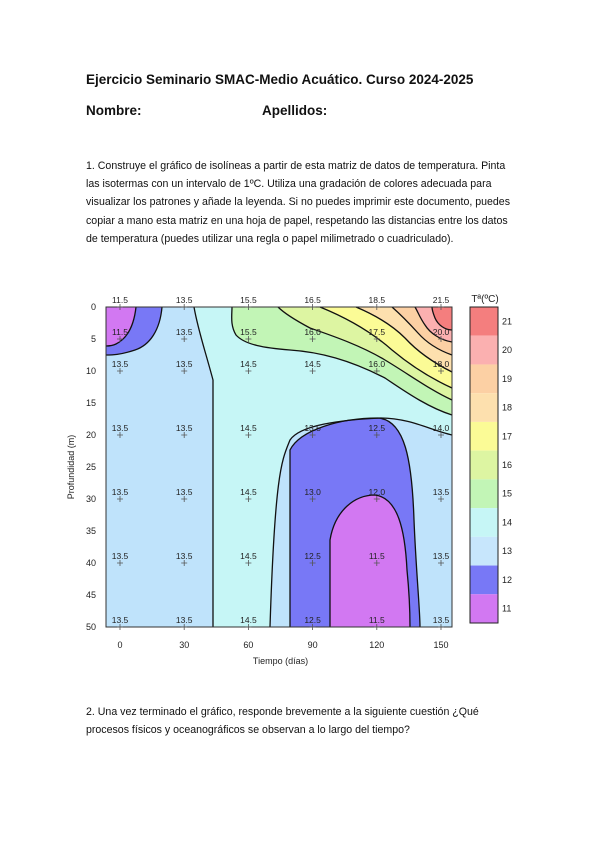  What do you see at coordinates (91, 595) in the screenshot?
I see `y-tick-label: 45` at bounding box center [91, 595].